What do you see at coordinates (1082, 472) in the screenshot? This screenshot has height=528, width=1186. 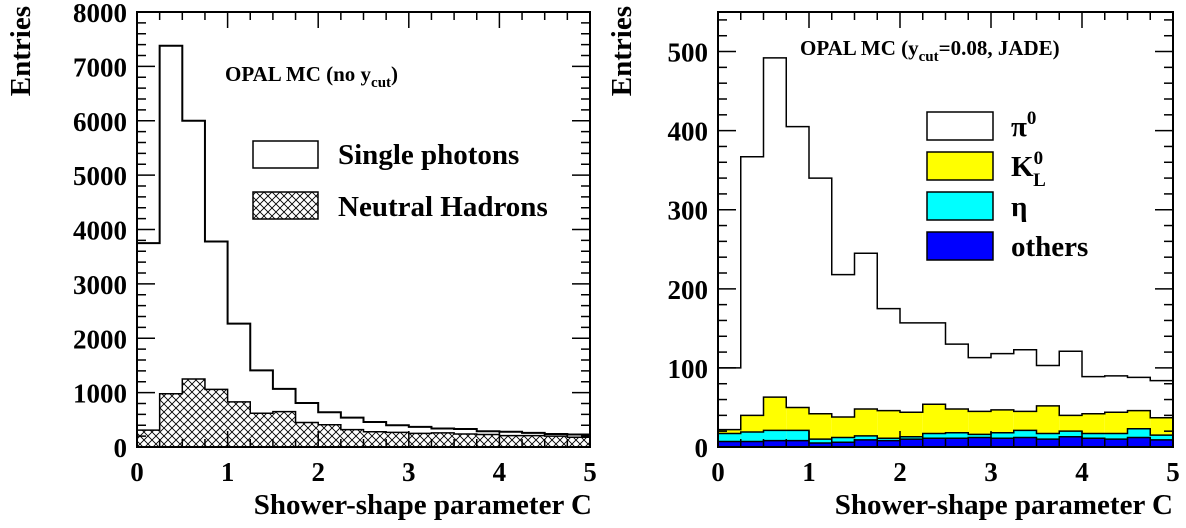 I see `right-x-tick-label: 4` at bounding box center [1082, 472].